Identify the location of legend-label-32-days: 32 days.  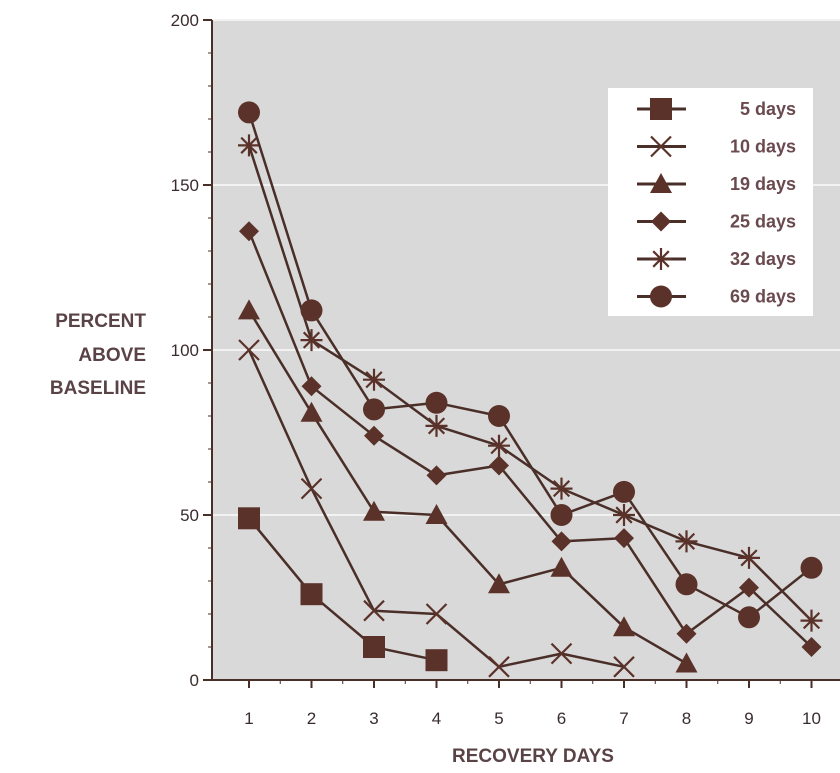
(763, 259).